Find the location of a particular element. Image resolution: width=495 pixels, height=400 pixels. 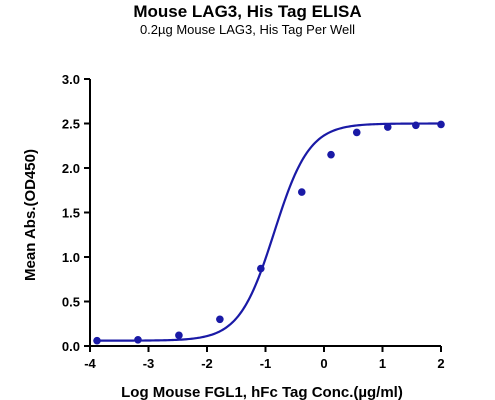

y-tick-label: 1.0 is located at coordinates (71, 257).